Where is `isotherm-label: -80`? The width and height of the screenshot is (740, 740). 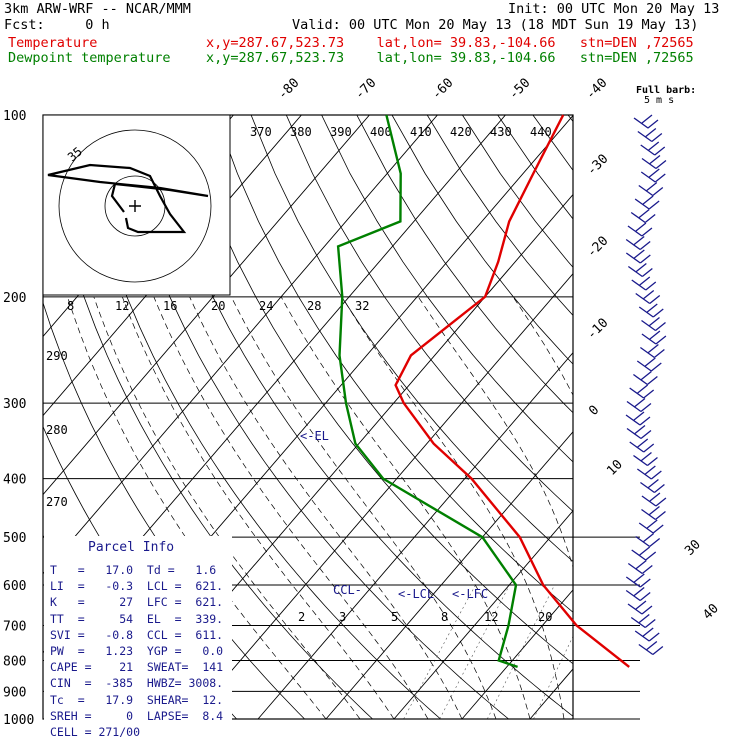
isotherm-label: -80 is located at coordinates (288, 89).